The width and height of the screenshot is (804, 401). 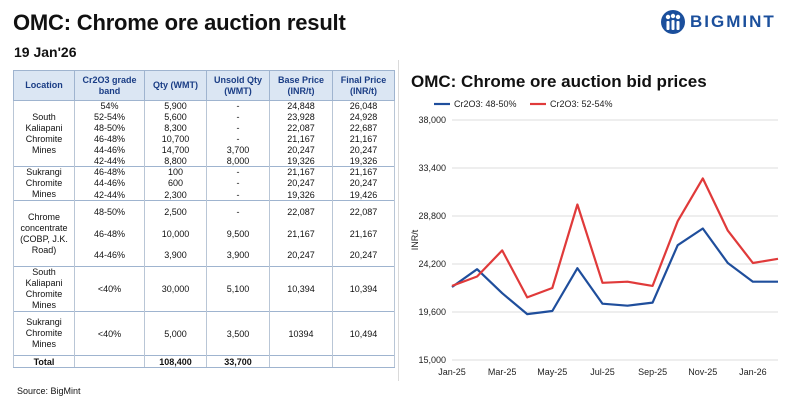 I want to click on total-final, so click(x=363, y=361).